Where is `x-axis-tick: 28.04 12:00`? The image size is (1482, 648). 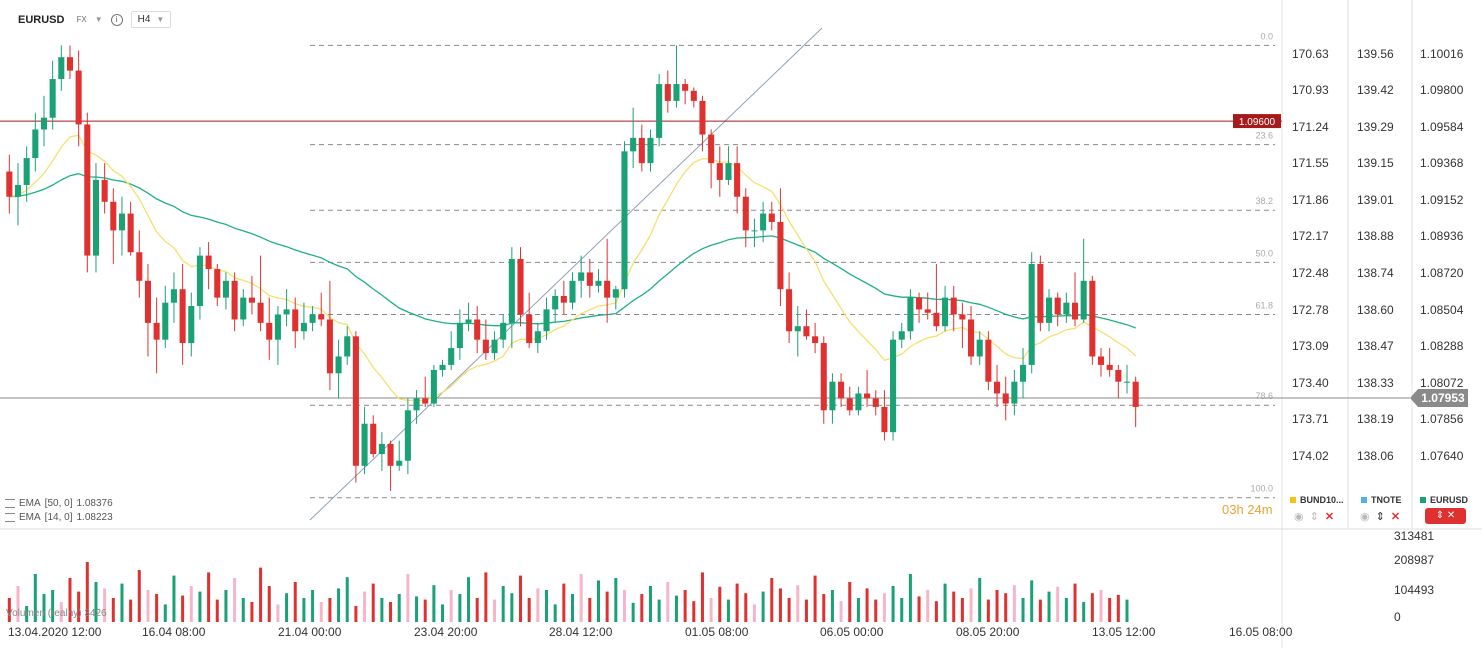 x-axis-tick: 28.04 12:00 is located at coordinates (581, 632).